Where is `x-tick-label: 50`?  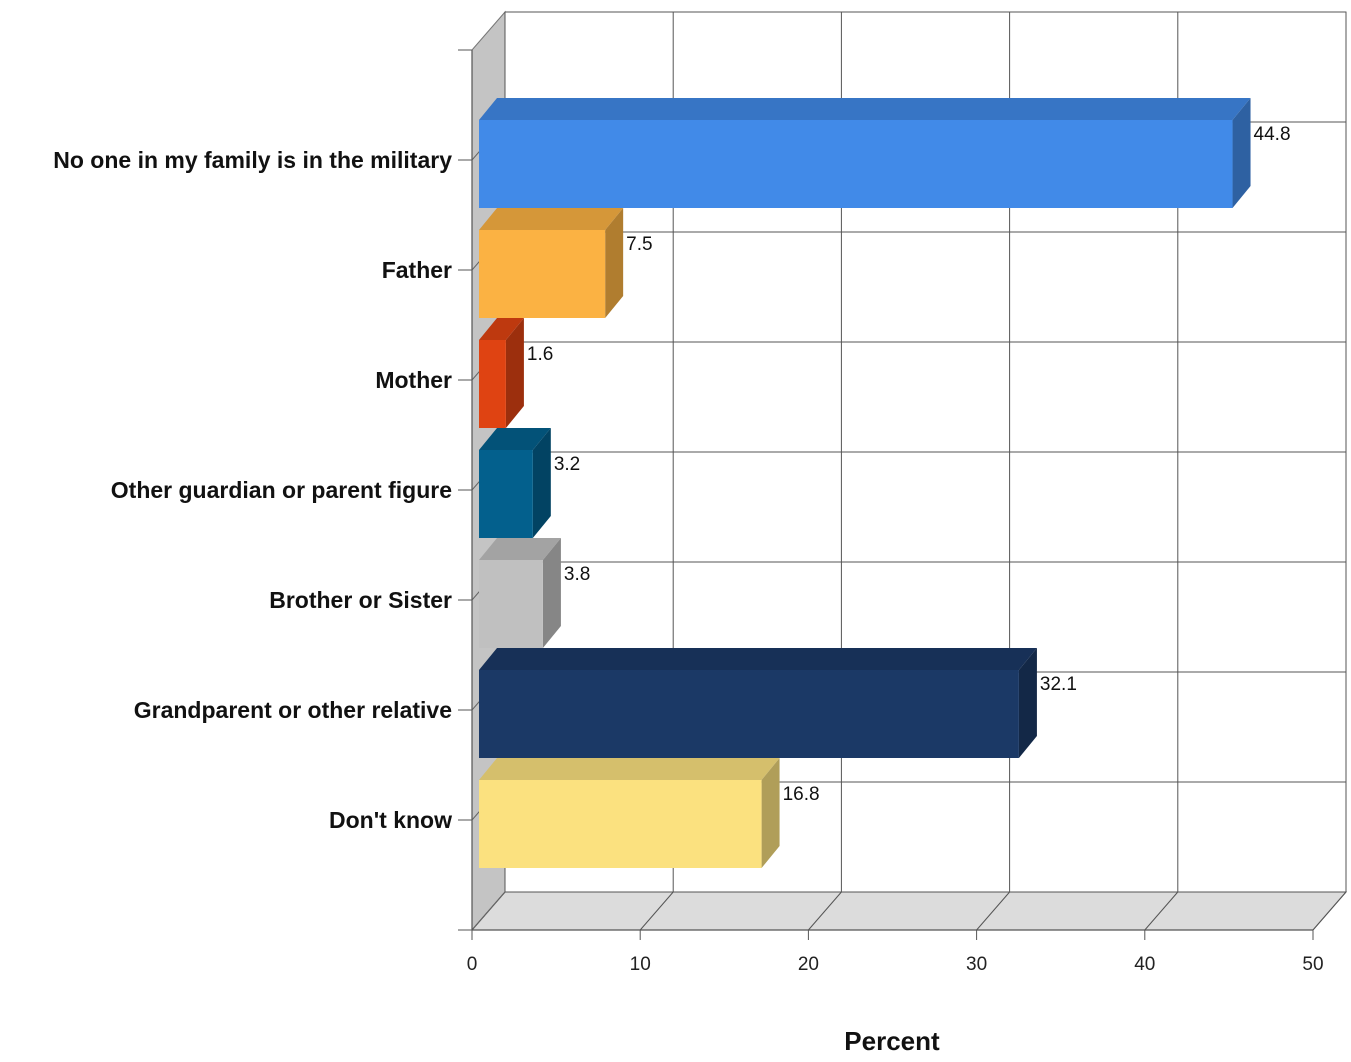
x-tick-label: 50 is located at coordinates (1312, 964).